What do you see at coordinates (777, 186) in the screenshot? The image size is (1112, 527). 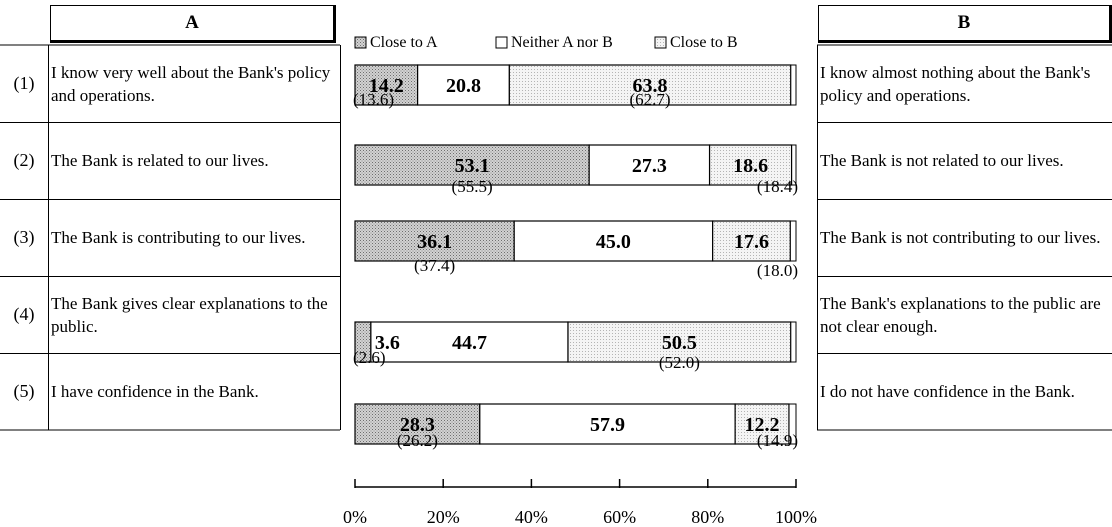 I see `previous-value-label: (18.4)` at bounding box center [777, 186].